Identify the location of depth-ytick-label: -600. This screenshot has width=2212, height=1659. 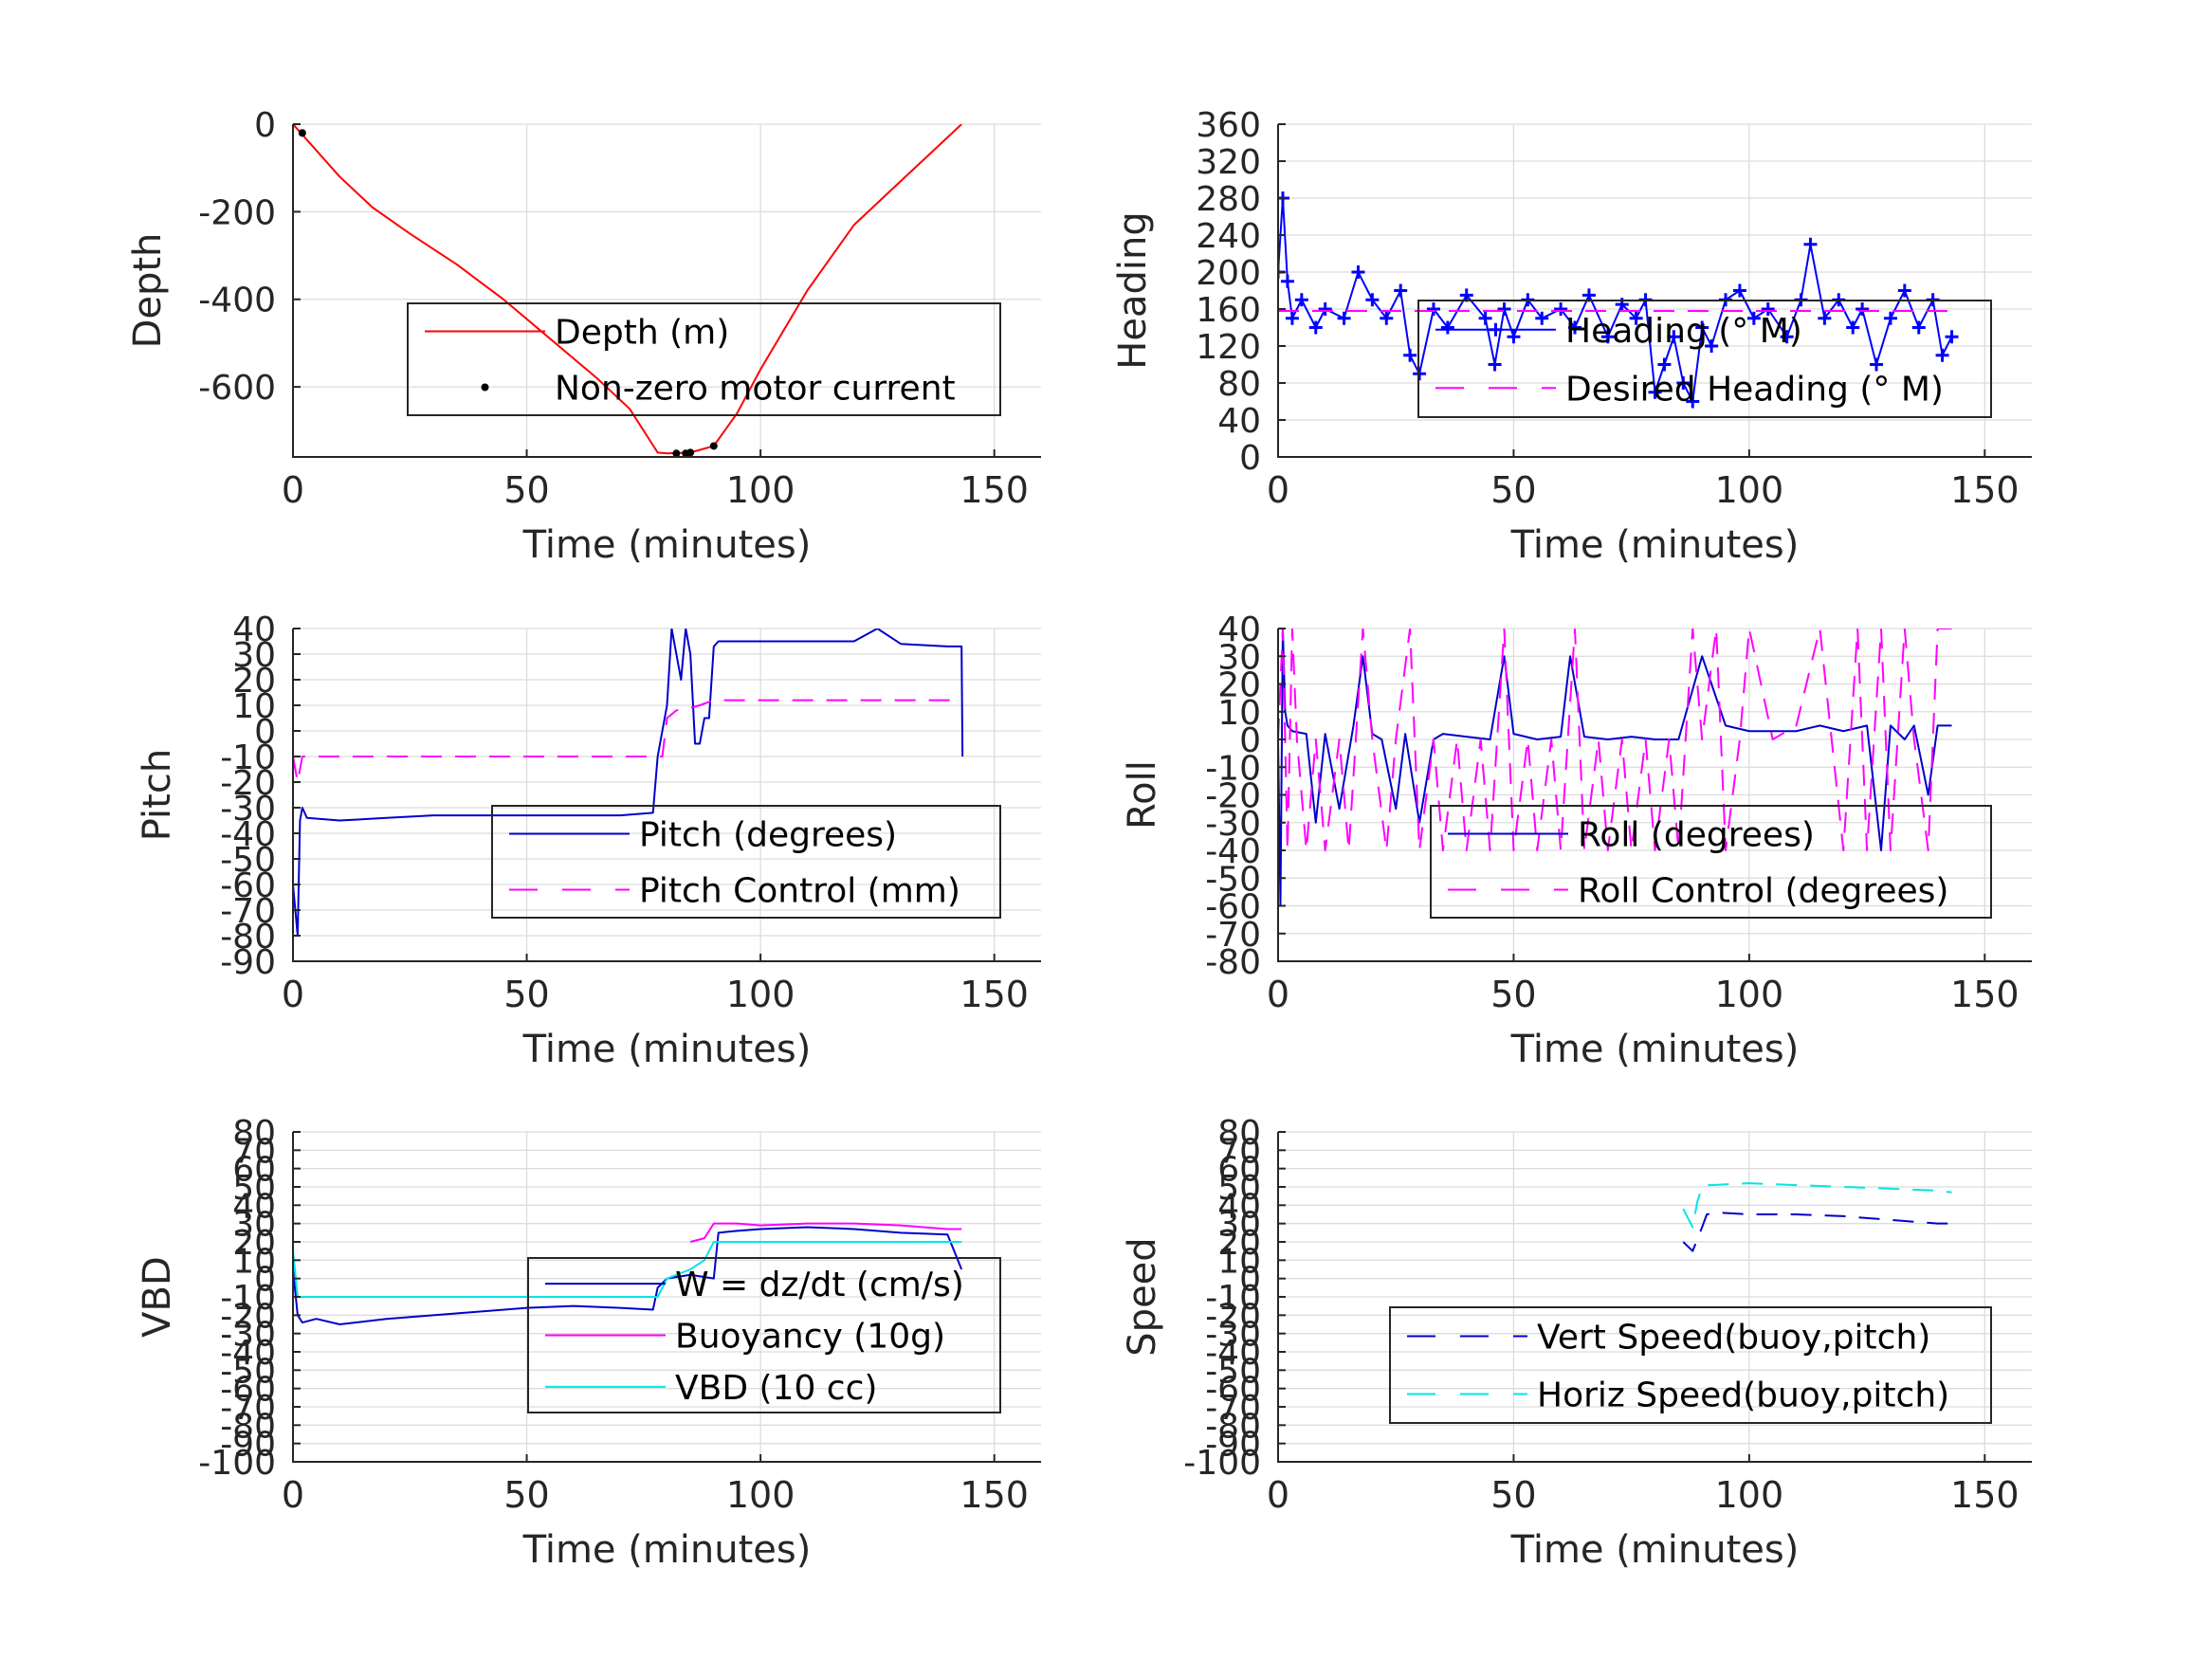
(237, 388).